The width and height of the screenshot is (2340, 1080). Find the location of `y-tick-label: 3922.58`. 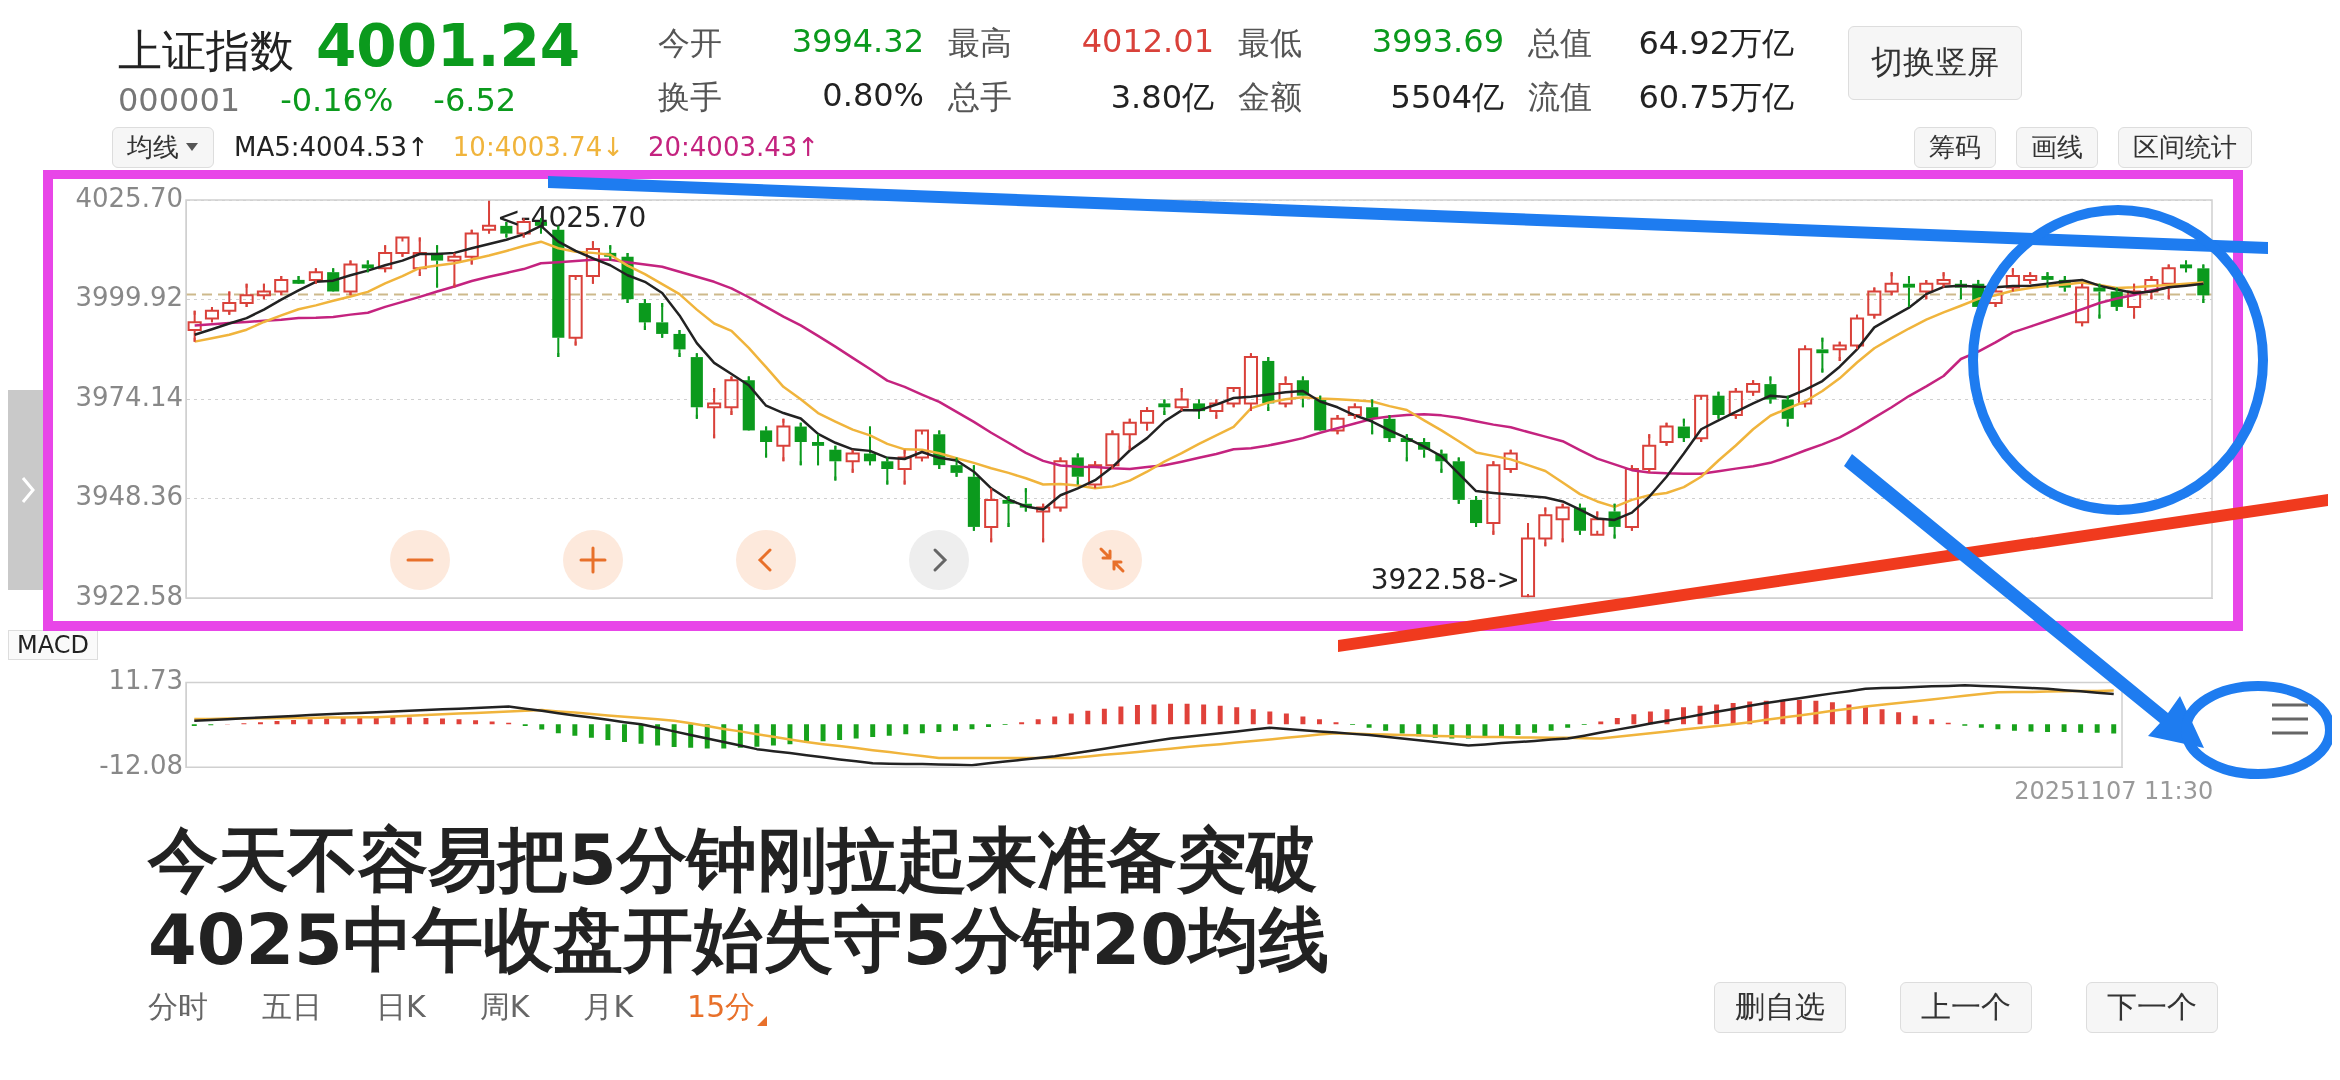

y-tick-label: 3922.58 is located at coordinates (129, 595).